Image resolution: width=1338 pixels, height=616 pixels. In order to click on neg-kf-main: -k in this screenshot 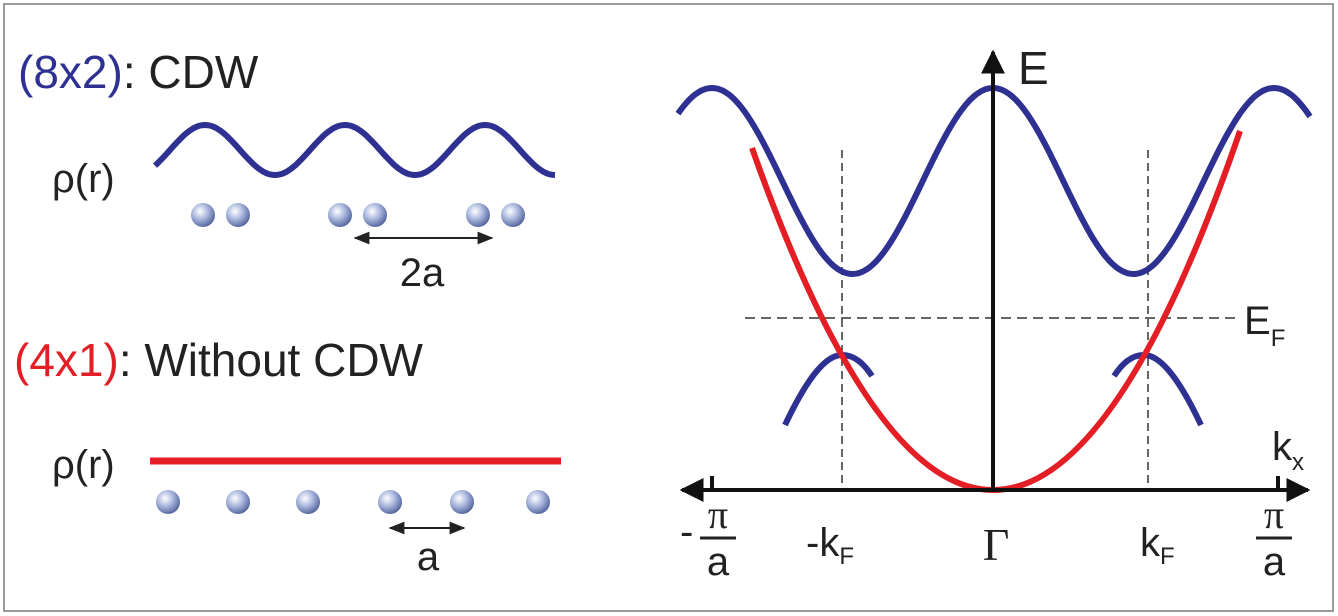, I will do `click(823, 543)`.